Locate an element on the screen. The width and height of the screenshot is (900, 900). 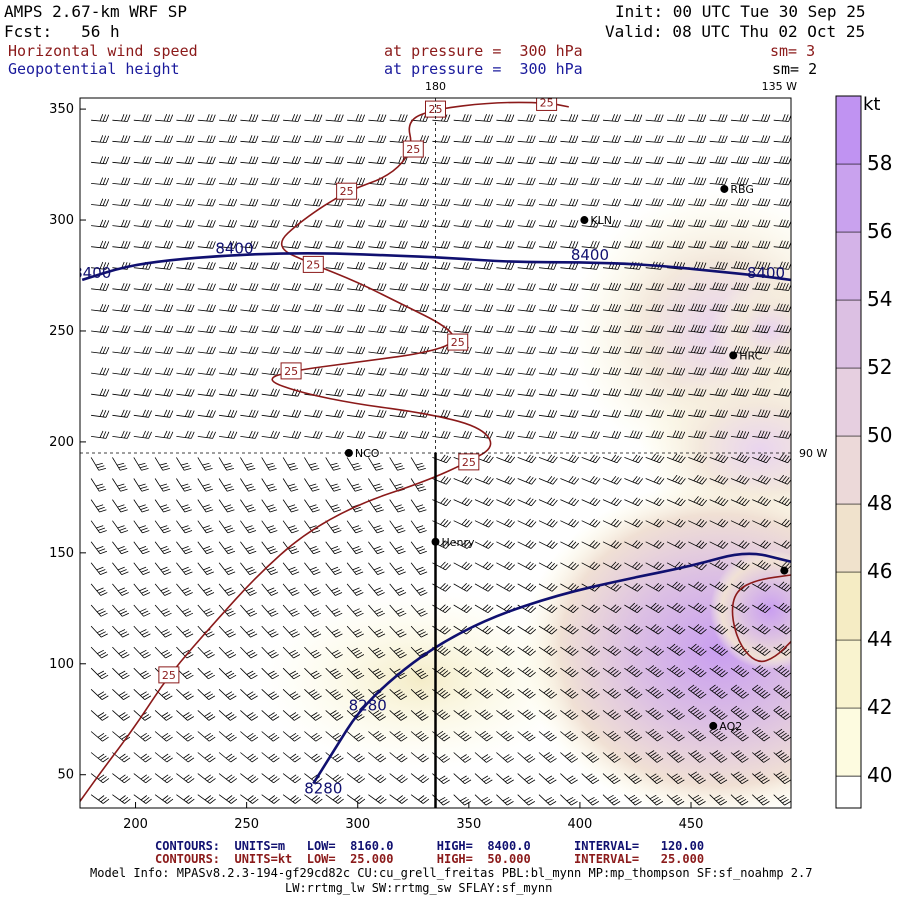
wind-contour-label: 25 is located at coordinates (458, 342).